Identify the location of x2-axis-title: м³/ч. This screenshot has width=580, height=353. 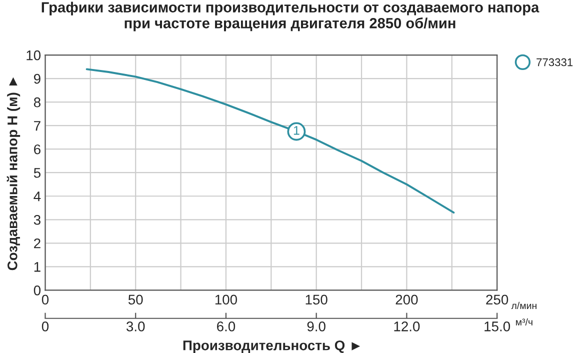
(524, 322).